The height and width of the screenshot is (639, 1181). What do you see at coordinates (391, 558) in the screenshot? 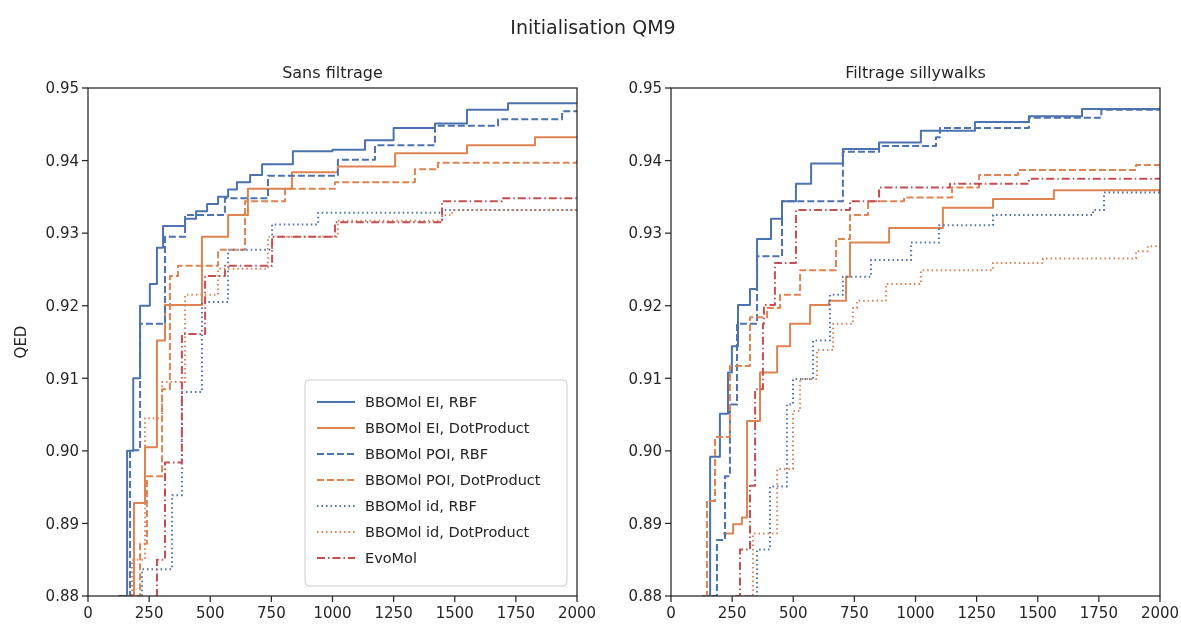
I see `legend-label: EvoMol` at bounding box center [391, 558].